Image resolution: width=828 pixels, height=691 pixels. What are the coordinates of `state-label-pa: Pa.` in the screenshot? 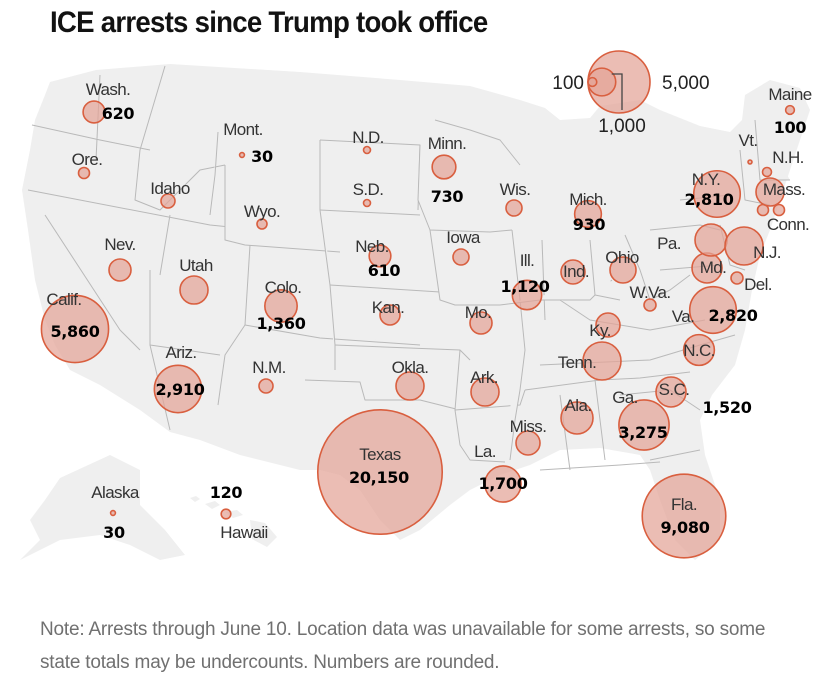 It's located at (669, 243).